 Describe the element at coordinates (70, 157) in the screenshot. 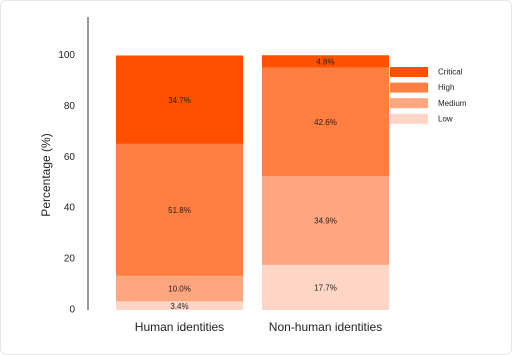

I see `y-tick-label: 60` at that location.